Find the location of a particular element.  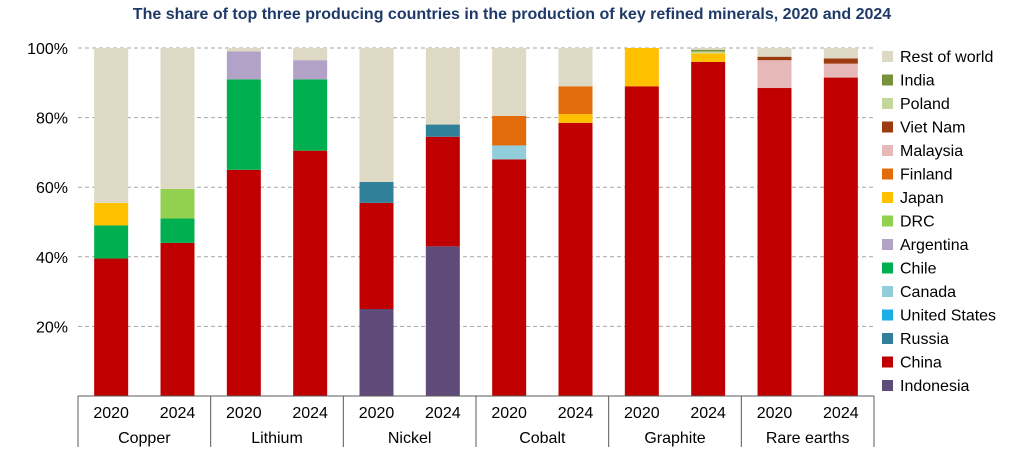

legend-label: United States is located at coordinates (948, 316).